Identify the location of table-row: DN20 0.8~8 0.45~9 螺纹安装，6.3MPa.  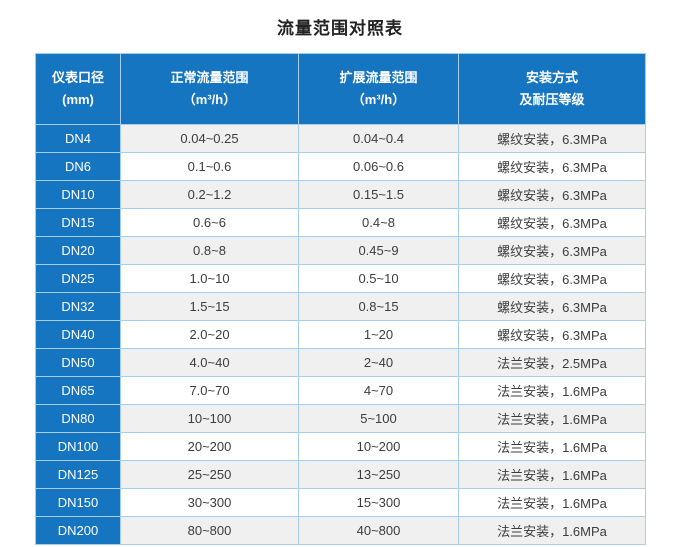
(340, 250).